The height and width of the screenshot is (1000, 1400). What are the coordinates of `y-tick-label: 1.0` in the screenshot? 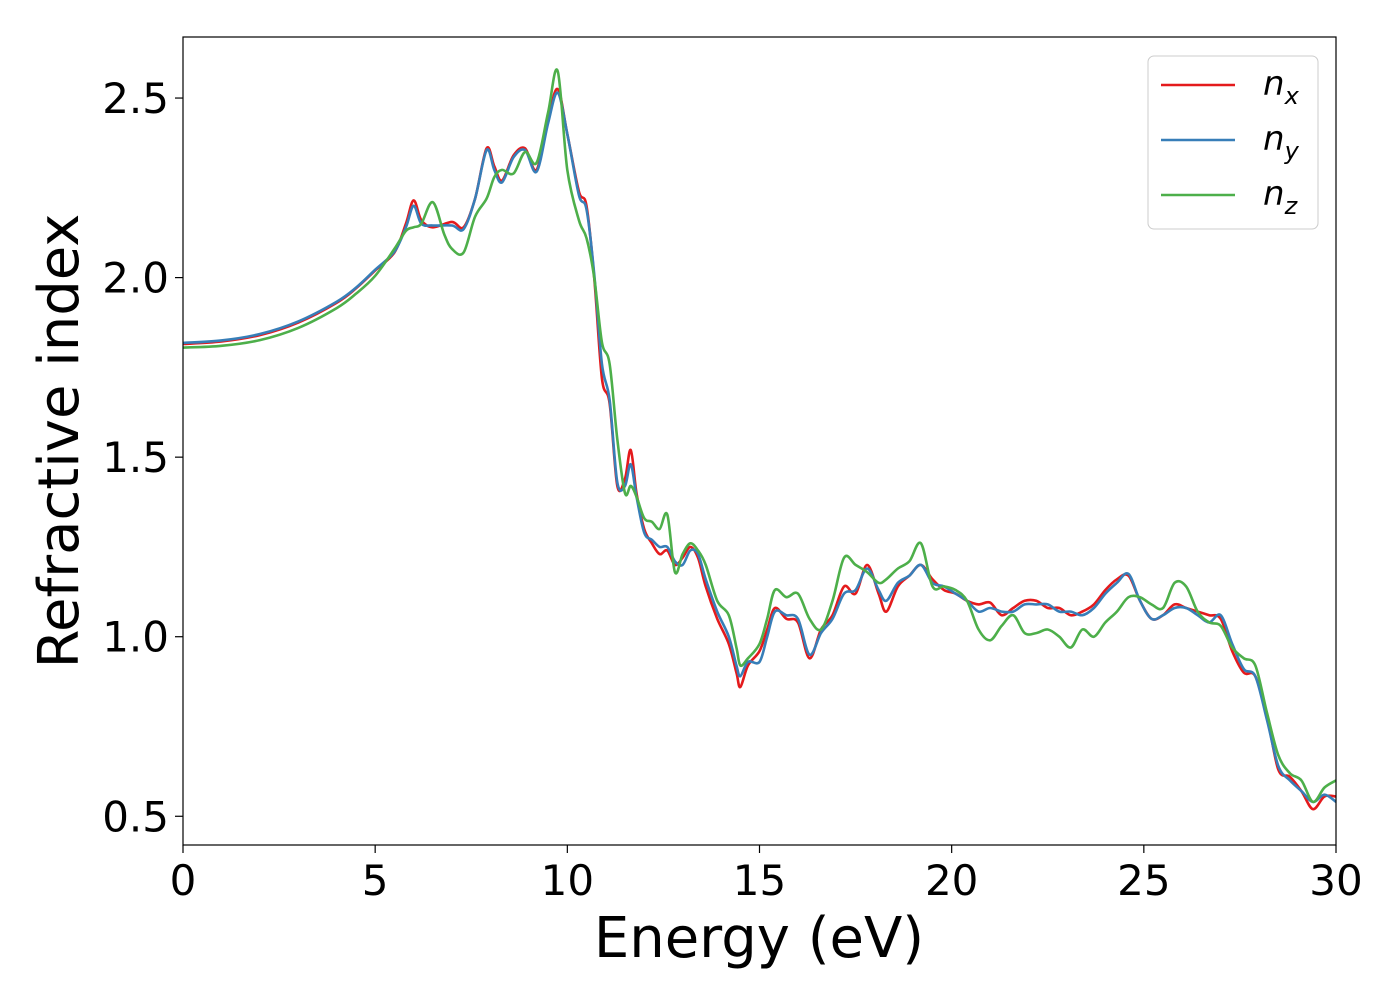 It's located at (135, 637).